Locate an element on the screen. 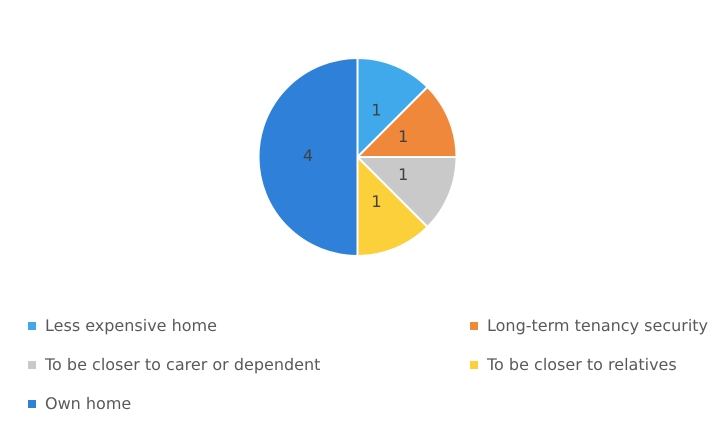 This screenshot has width=715, height=425. data-label: 4 is located at coordinates (308, 156).